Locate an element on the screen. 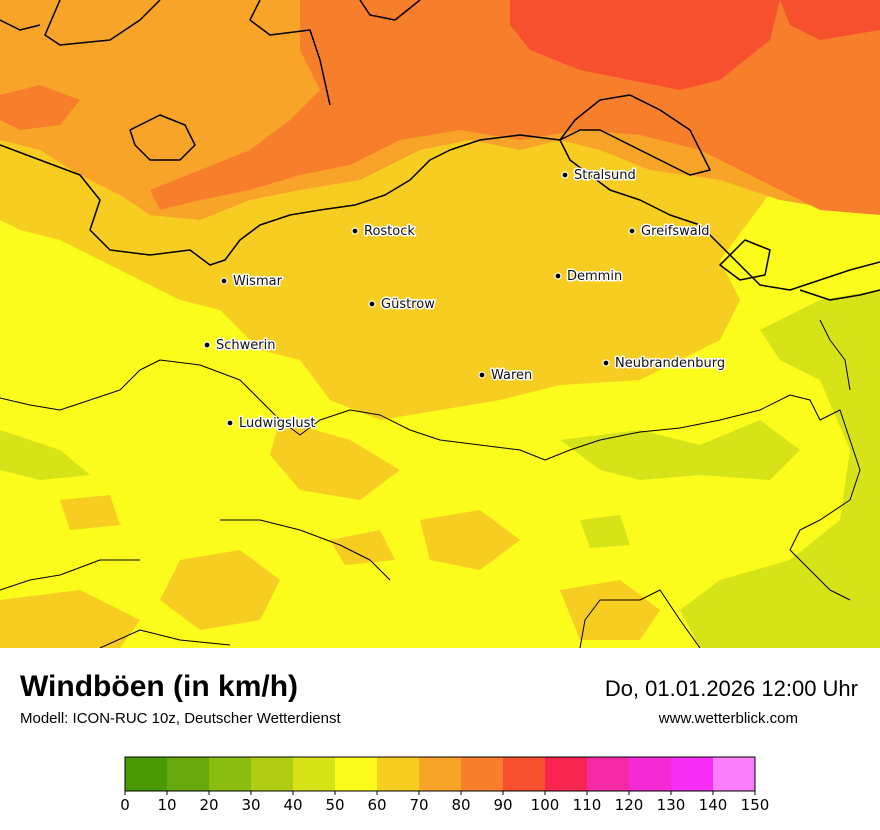 The image size is (880, 830). legend-tick-label: 30 is located at coordinates (250, 805).